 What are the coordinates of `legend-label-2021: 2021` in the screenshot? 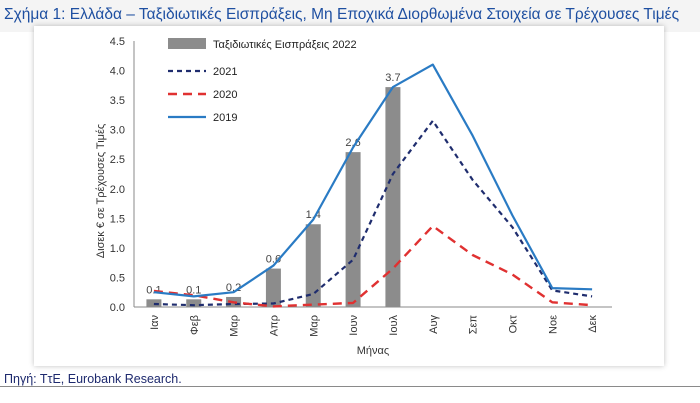 It's located at (225, 72).